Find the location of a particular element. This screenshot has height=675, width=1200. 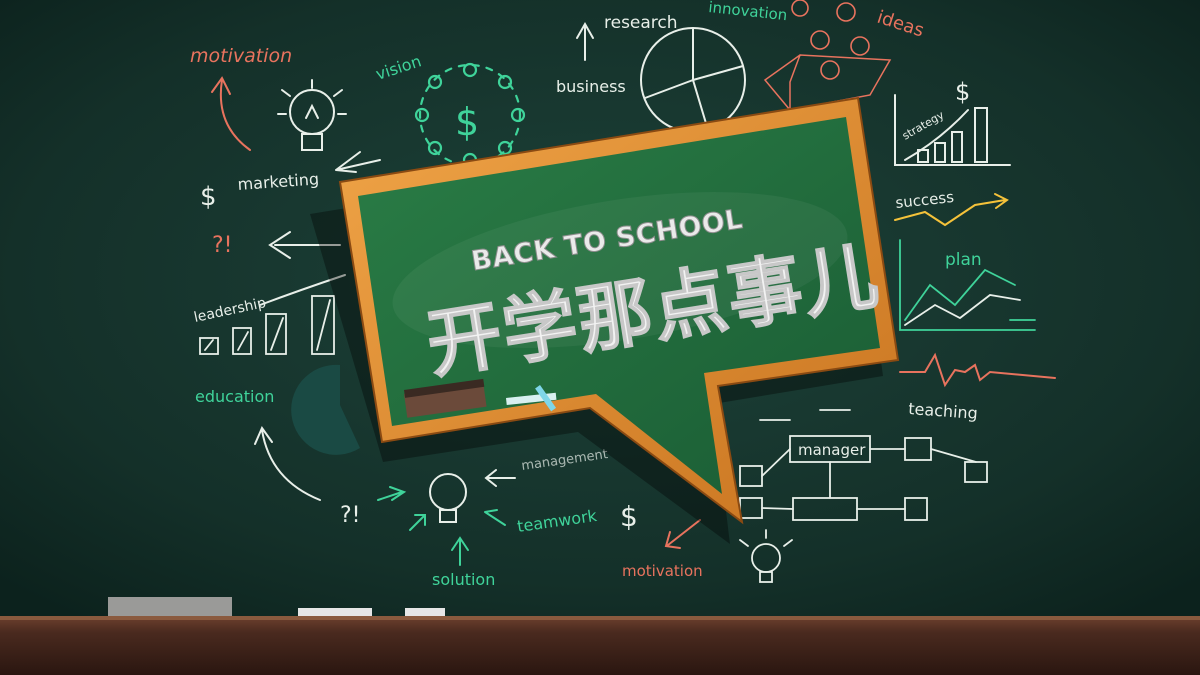

solution-label: solution is located at coordinates (463, 579).